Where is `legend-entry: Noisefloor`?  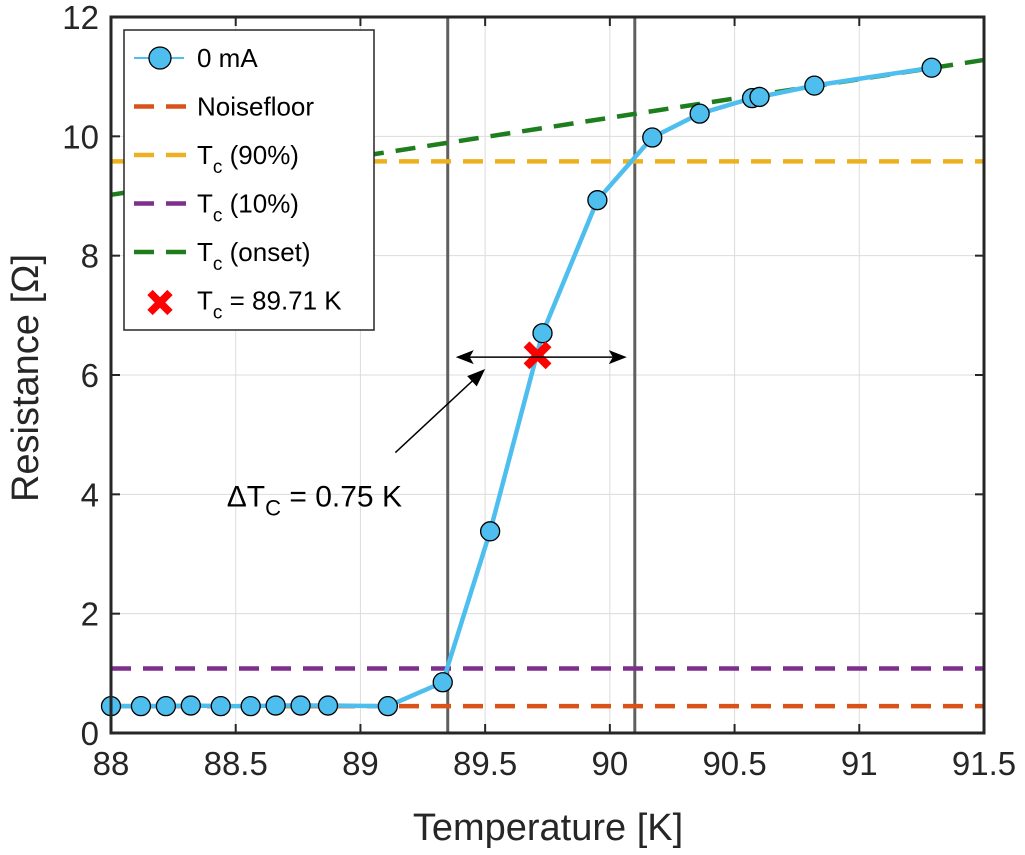
legend-entry: Noisefloor is located at coordinates (224, 107).